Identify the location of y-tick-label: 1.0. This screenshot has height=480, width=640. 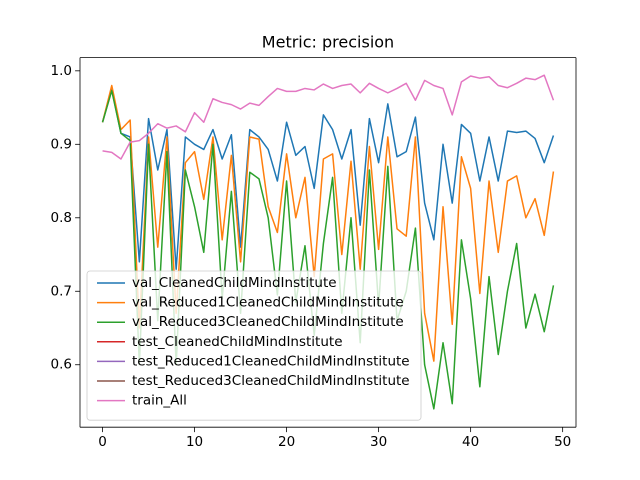
(61, 71).